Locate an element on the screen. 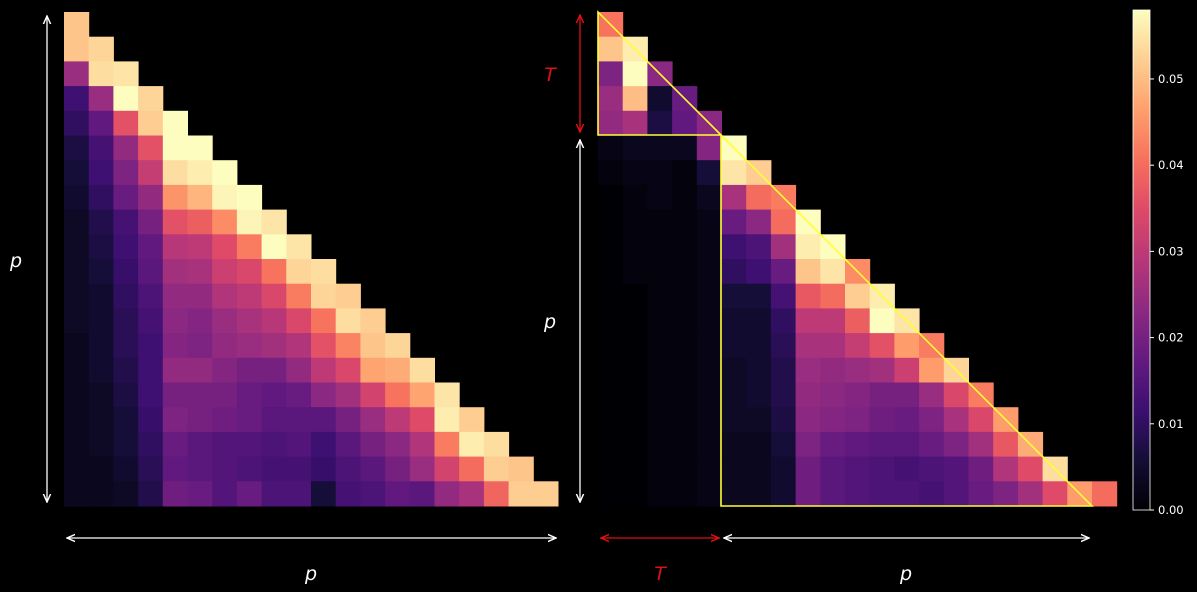 This screenshot has height=592, width=1197. colorbar: 0.00 0.01 0.02 0.03 0.04 0.05 is located at coordinates (1158, 263).